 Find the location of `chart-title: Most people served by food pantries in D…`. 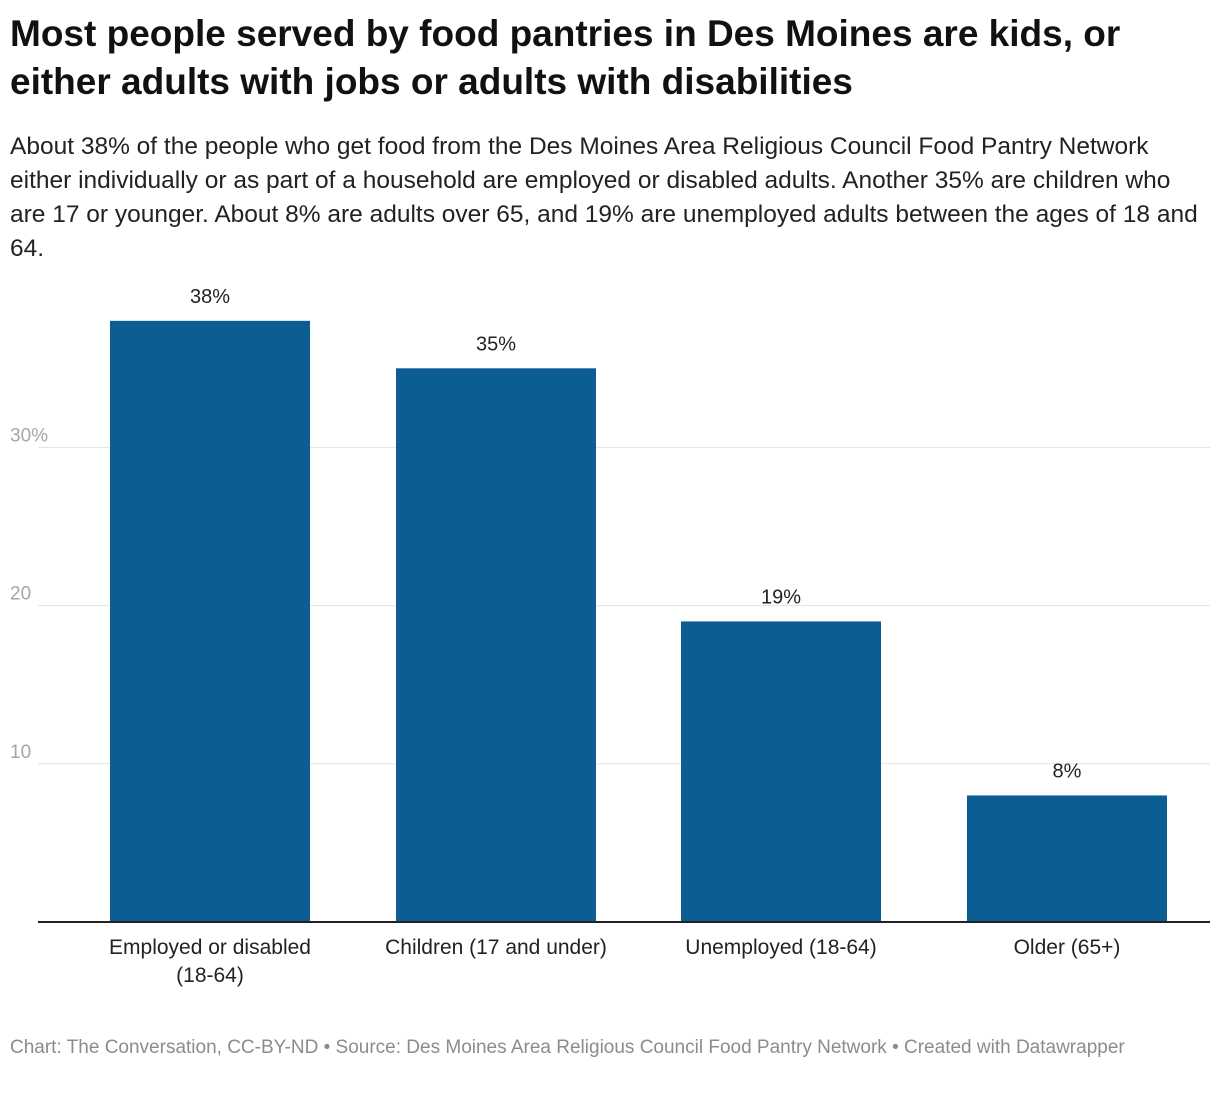

chart-title: Most people served by food pantries in D… is located at coordinates (565, 57).